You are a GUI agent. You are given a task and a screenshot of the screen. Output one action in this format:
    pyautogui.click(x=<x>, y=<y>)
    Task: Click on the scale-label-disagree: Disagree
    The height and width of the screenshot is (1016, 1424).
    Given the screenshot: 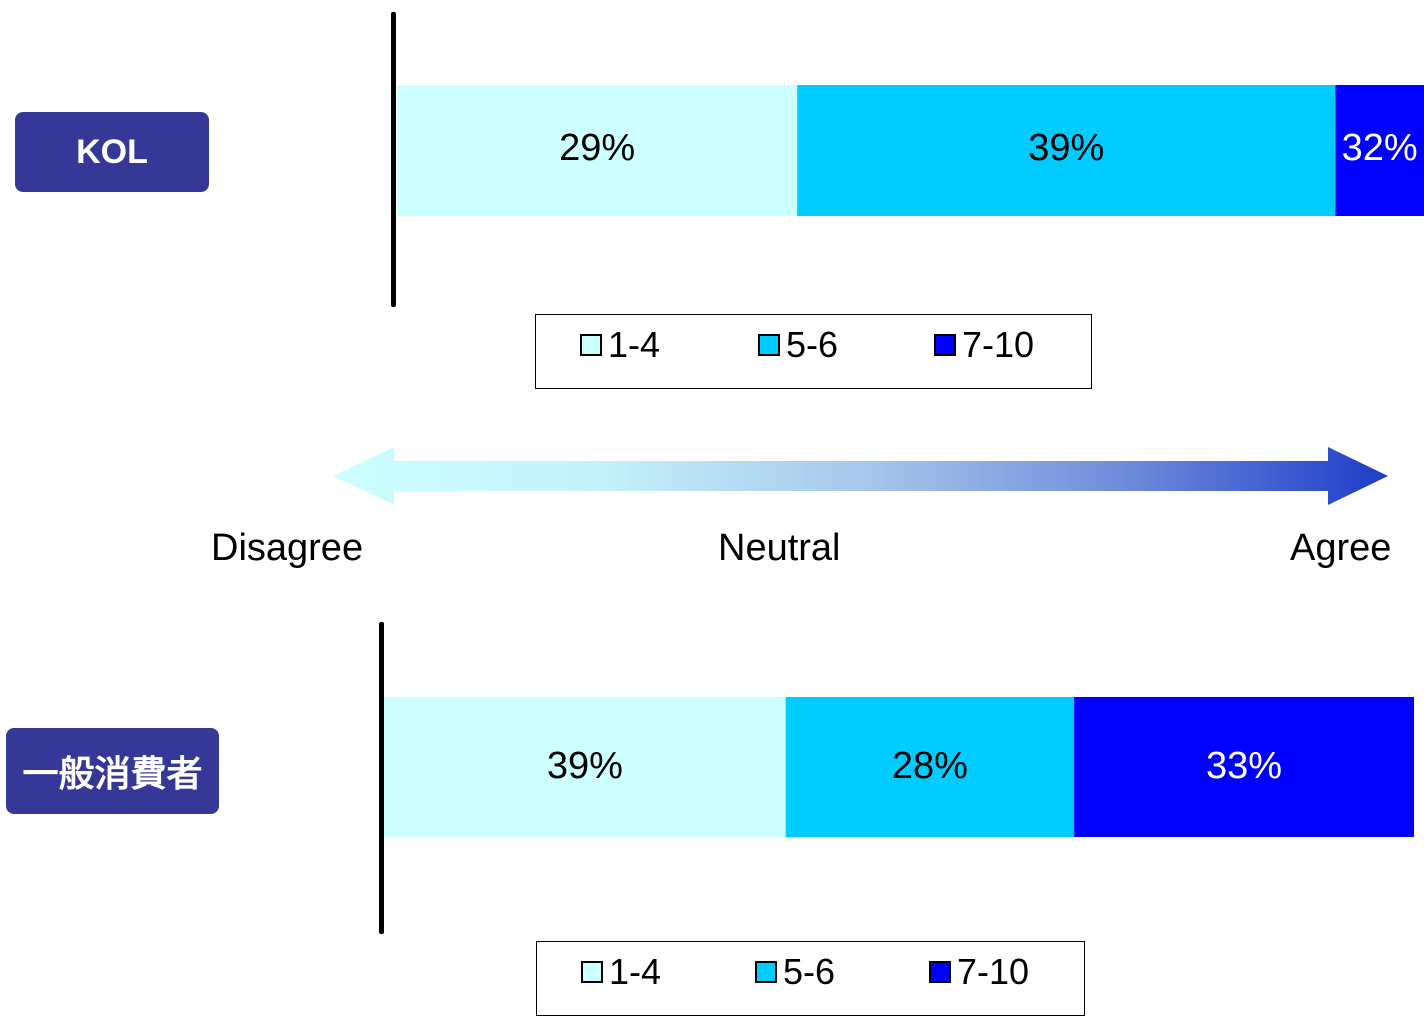 What is the action you would take?
    pyautogui.click(x=287, y=548)
    